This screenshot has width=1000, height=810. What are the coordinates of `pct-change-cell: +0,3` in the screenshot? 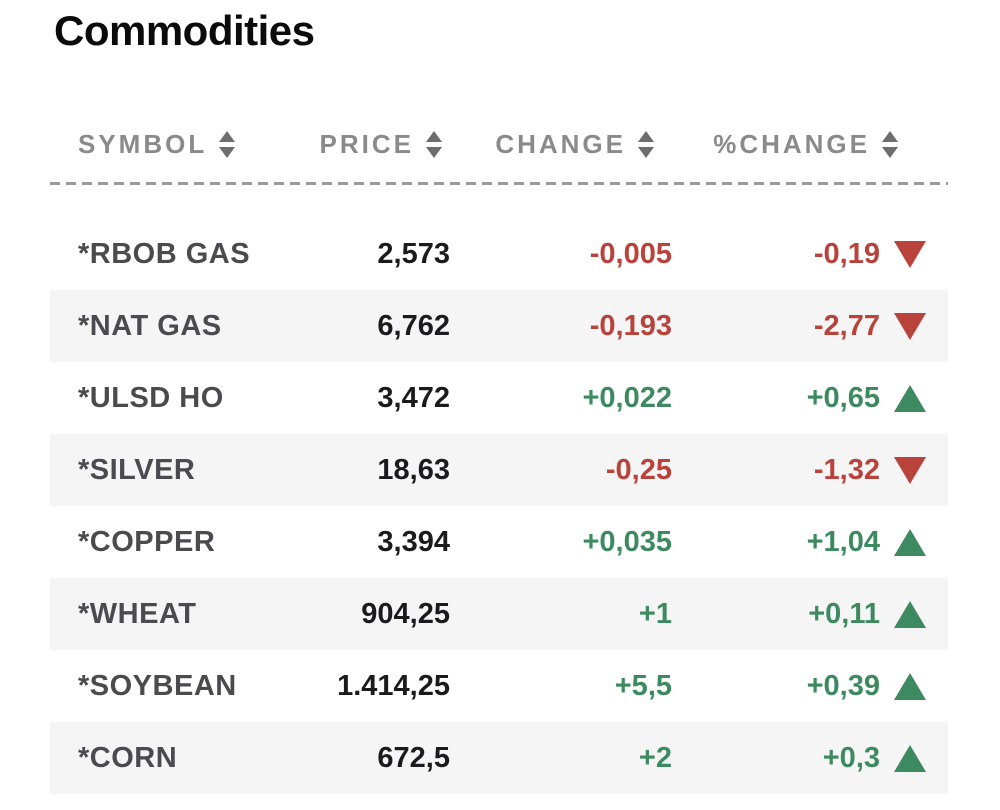 It's located at (810, 758).